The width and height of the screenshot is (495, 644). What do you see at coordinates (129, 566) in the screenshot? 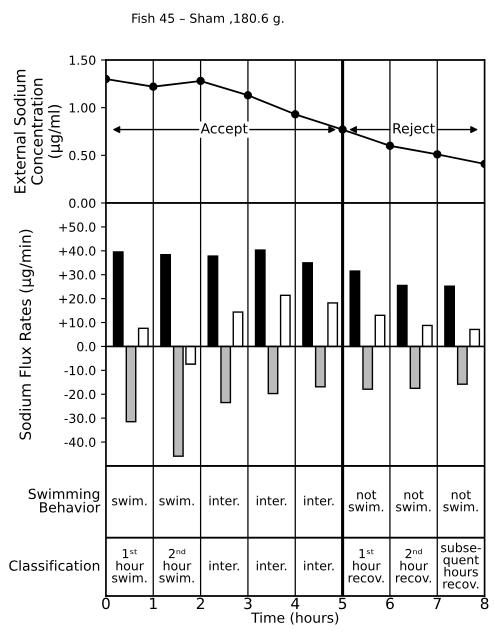
I see `annotation: 1ˢᵗ hour swim.` at bounding box center [129, 566].